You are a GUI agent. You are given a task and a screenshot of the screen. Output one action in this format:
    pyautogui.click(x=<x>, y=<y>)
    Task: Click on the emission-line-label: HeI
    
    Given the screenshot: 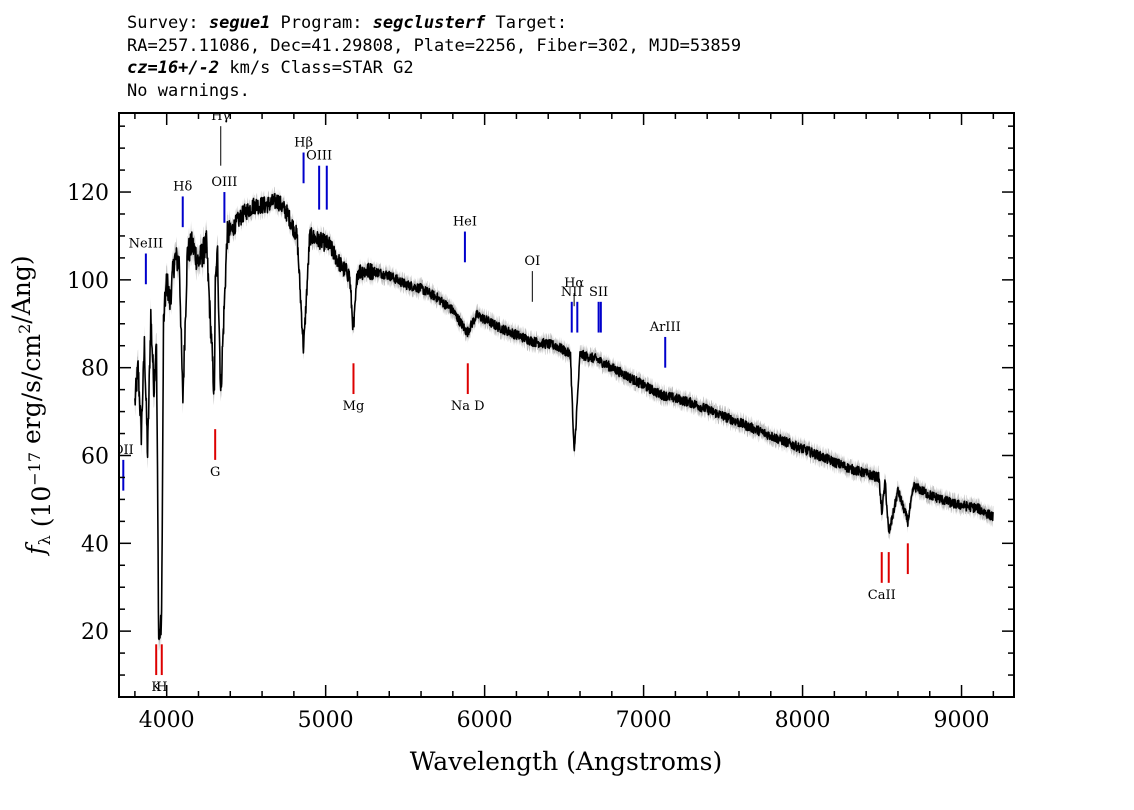 What is the action you would take?
    pyautogui.click(x=465, y=222)
    